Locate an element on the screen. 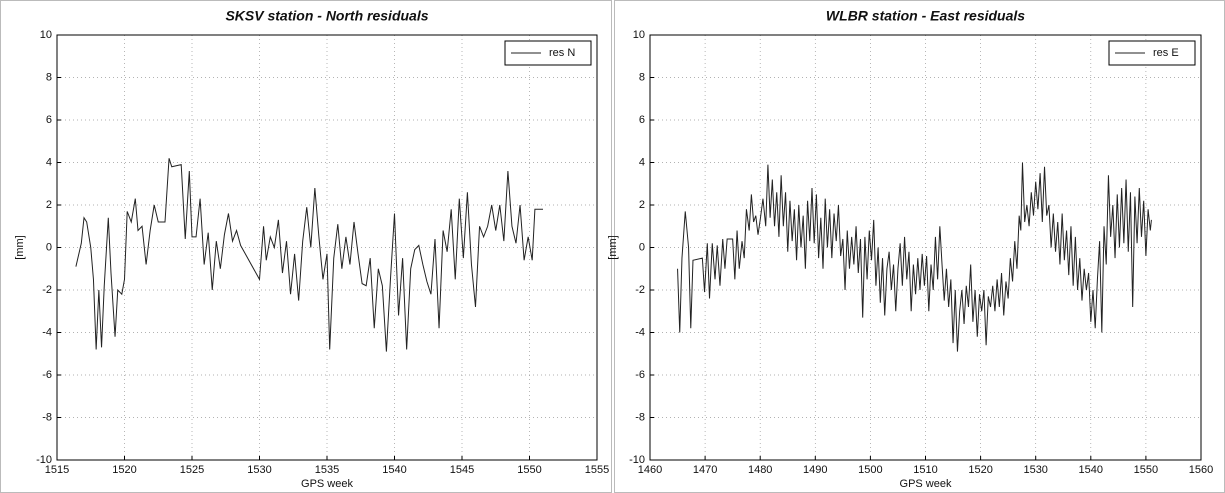 This screenshot has width=1225, height=493. legend-label: res N is located at coordinates (562, 53).